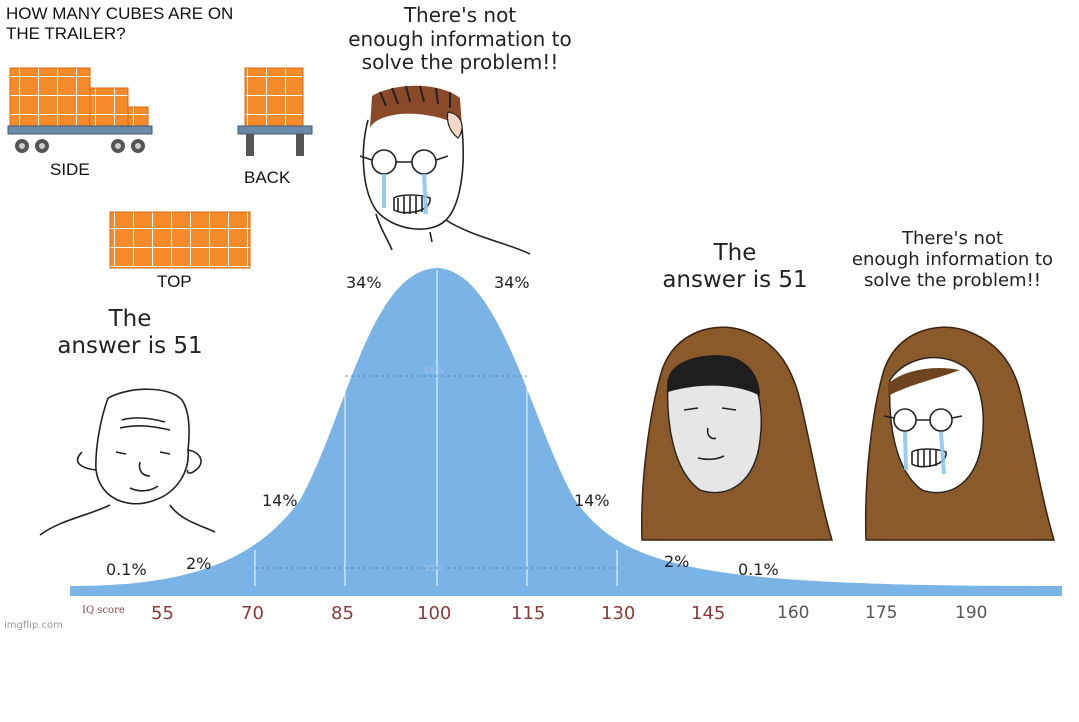 This screenshot has width=1079, height=722. What do you see at coordinates (960, 433) in the screenshot?
I see `hooded-monk-crying` at bounding box center [960, 433].